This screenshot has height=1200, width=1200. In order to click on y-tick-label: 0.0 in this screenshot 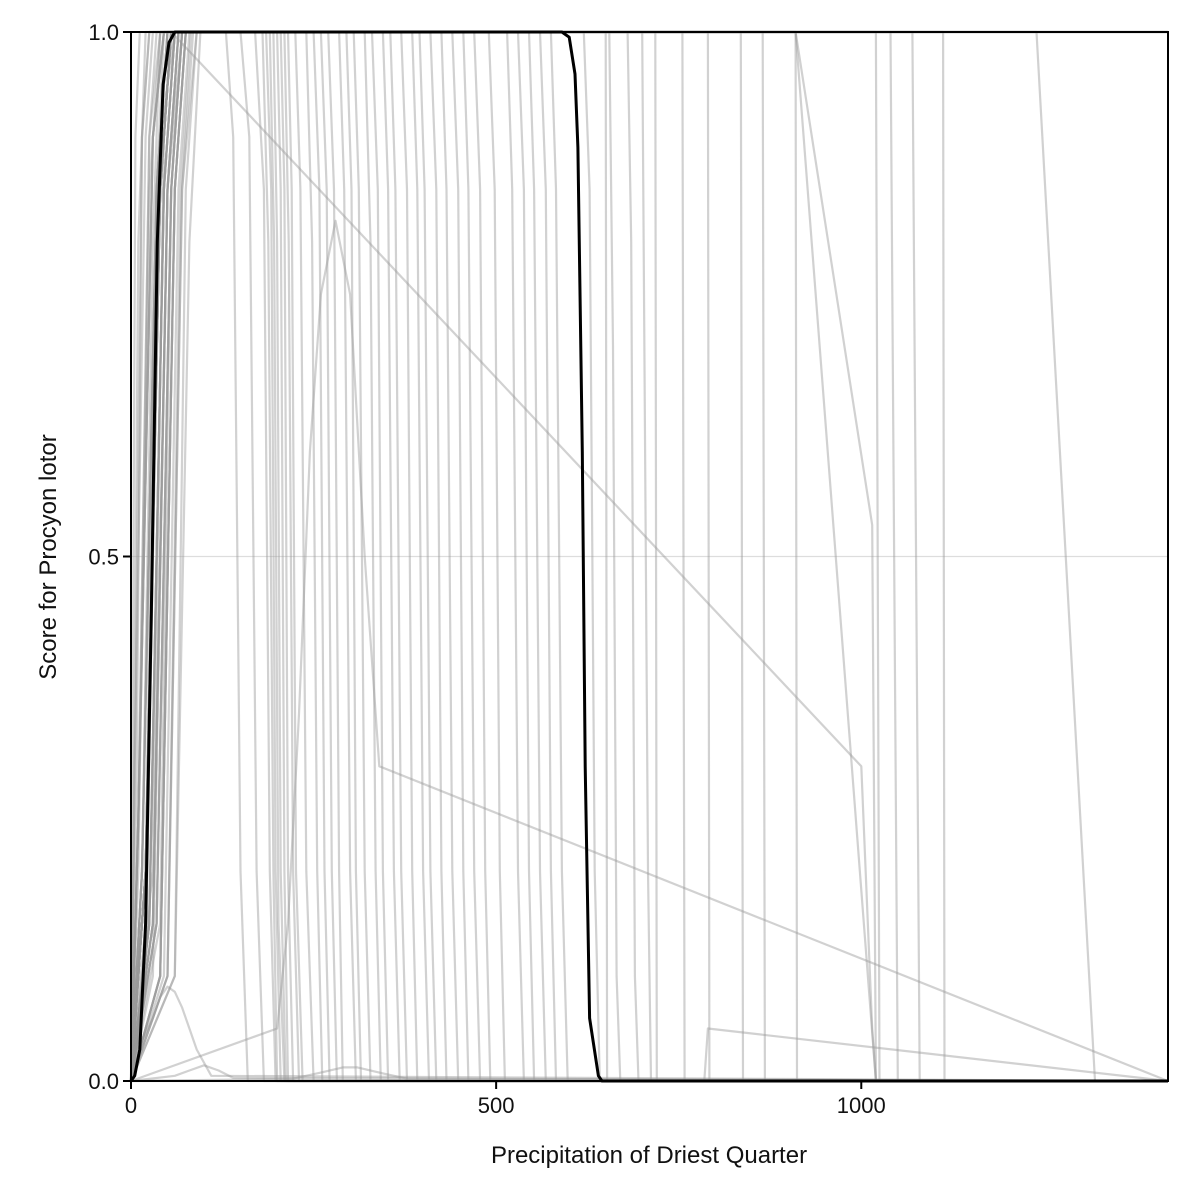, I will do `click(103, 1081)`.